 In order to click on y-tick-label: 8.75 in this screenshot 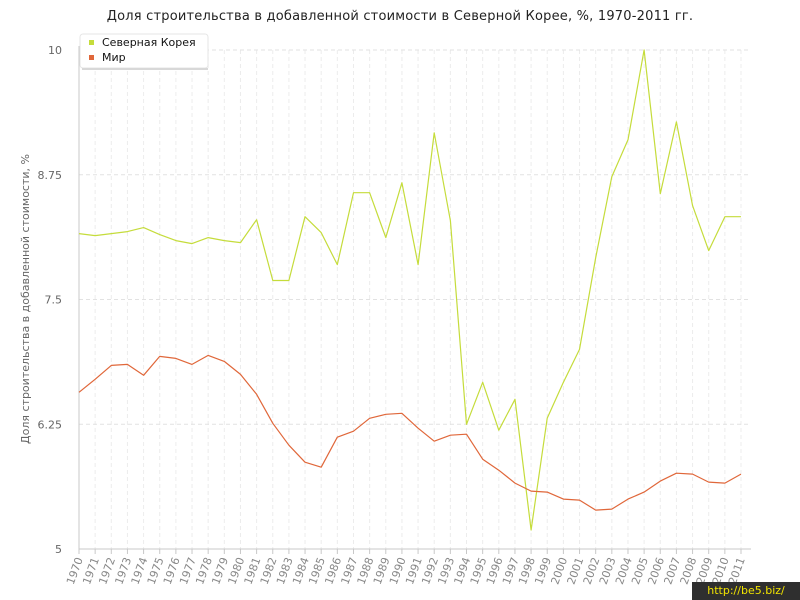, I will do `click(50, 175)`.